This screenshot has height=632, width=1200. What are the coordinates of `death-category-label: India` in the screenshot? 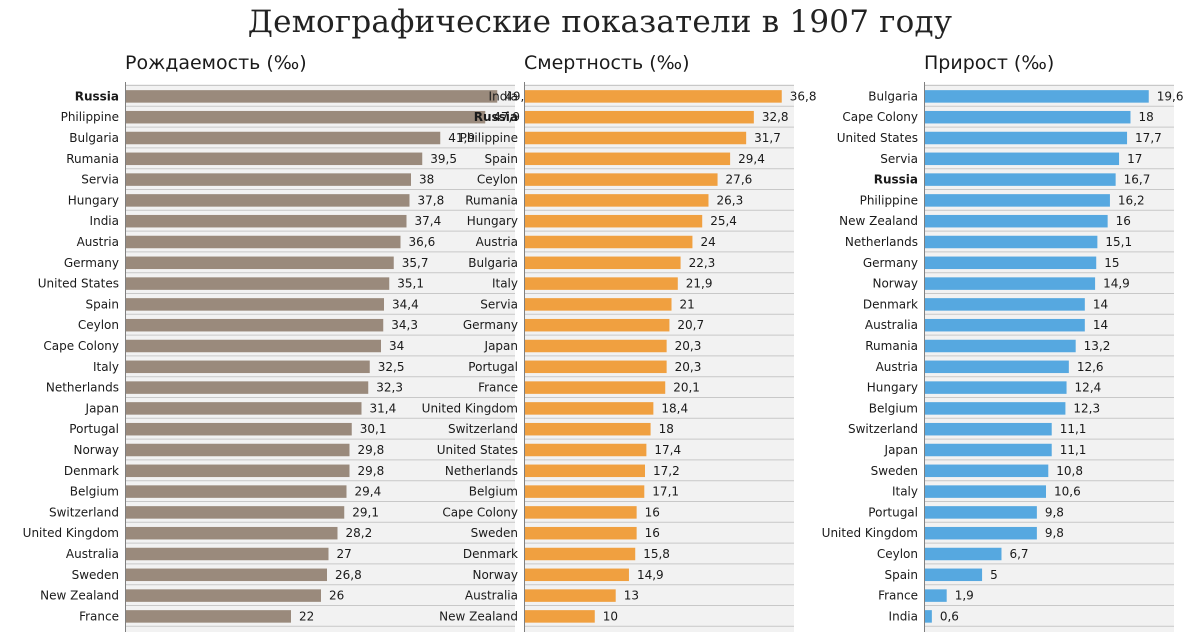 It's located at (503, 96).